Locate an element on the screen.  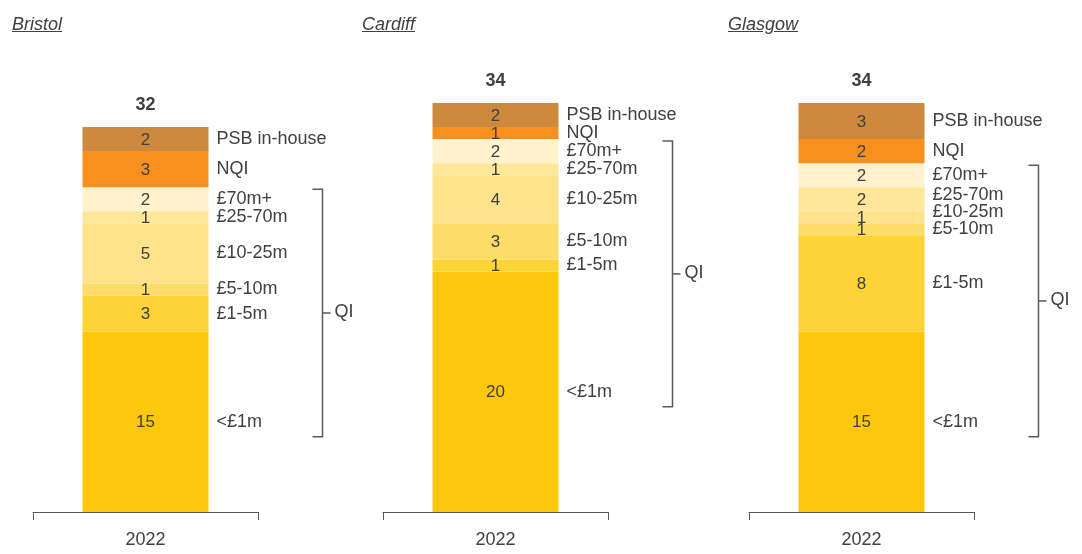
data-label: 4 is located at coordinates (495, 199).